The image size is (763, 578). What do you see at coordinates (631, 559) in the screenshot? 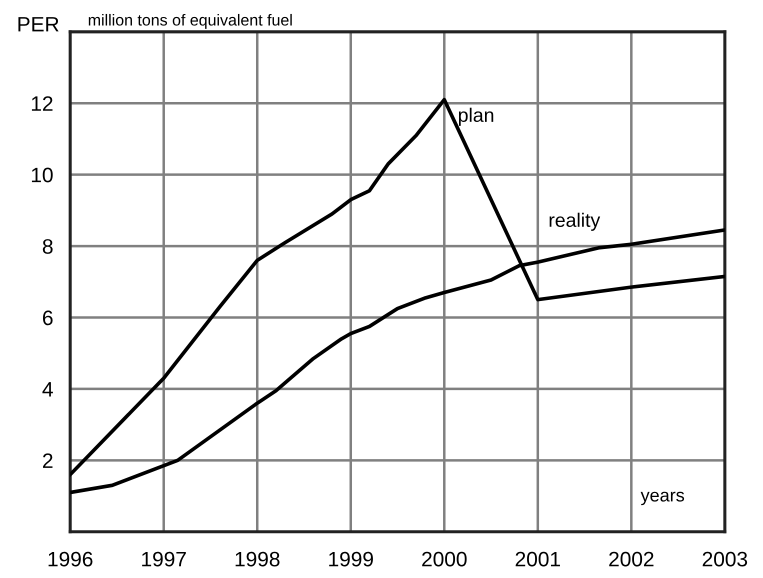
I see `x-tick-label: 2002` at bounding box center [631, 559].